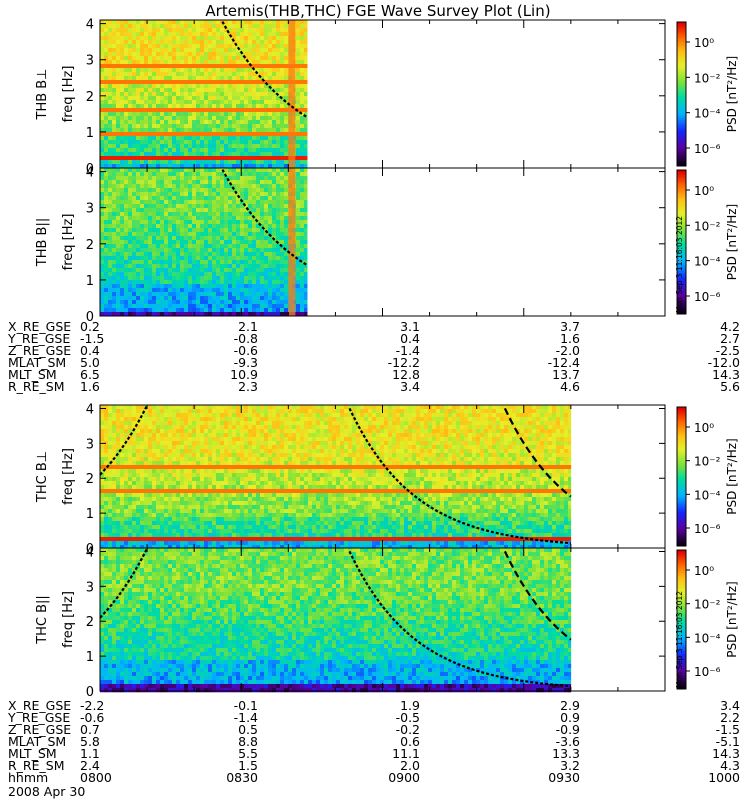 The width and height of the screenshot is (750, 800). I want to click on ephem-value: 2.7, so click(730, 338).